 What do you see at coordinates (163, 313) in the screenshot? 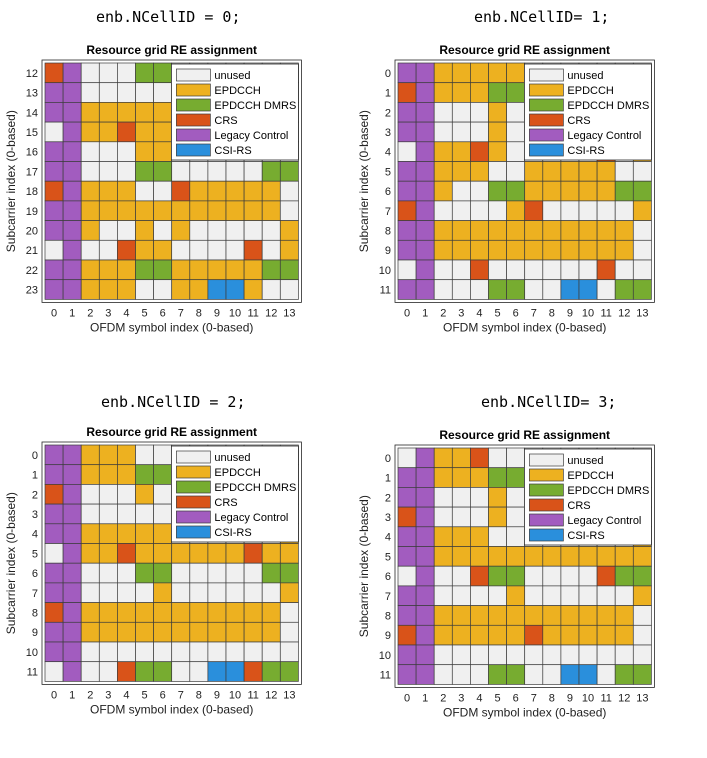
I see `x-tick-label: 6` at bounding box center [163, 313].